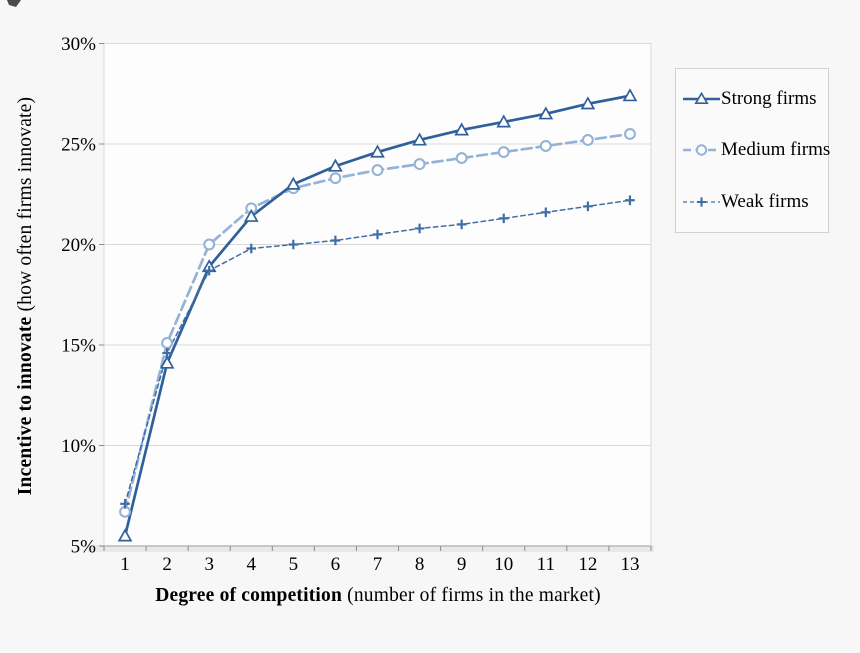  I want to click on y-axis-title-bold: Incentive to innovate, so click(25, 406).